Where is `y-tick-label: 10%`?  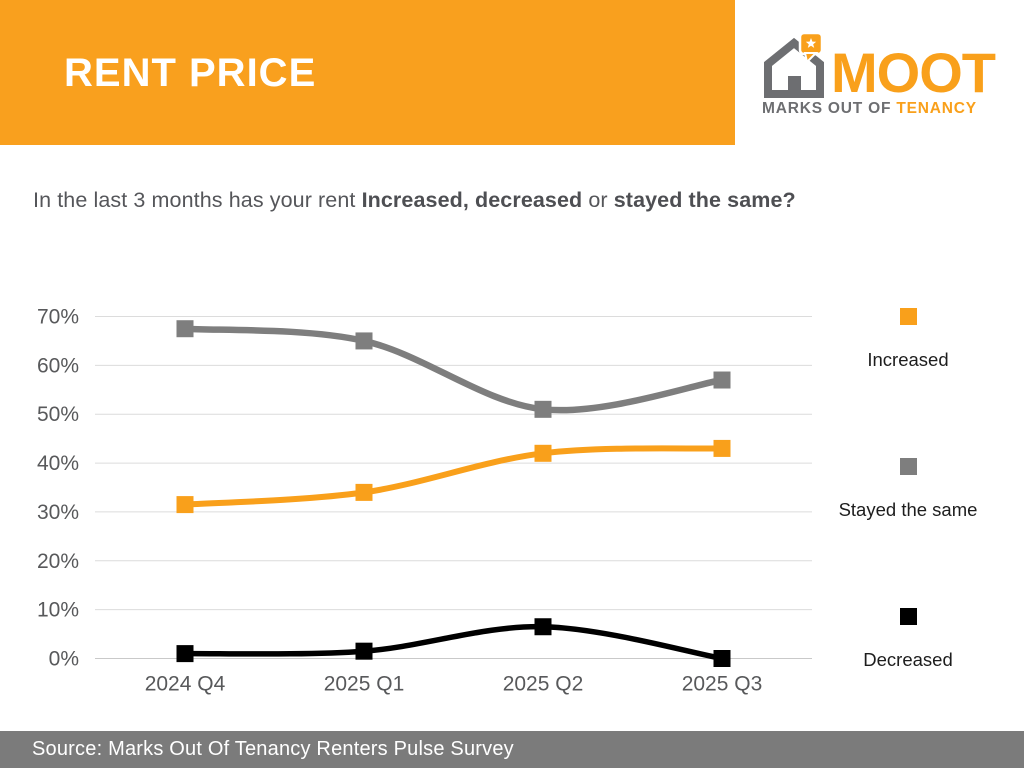 y-tick-label: 10% is located at coordinates (58, 610).